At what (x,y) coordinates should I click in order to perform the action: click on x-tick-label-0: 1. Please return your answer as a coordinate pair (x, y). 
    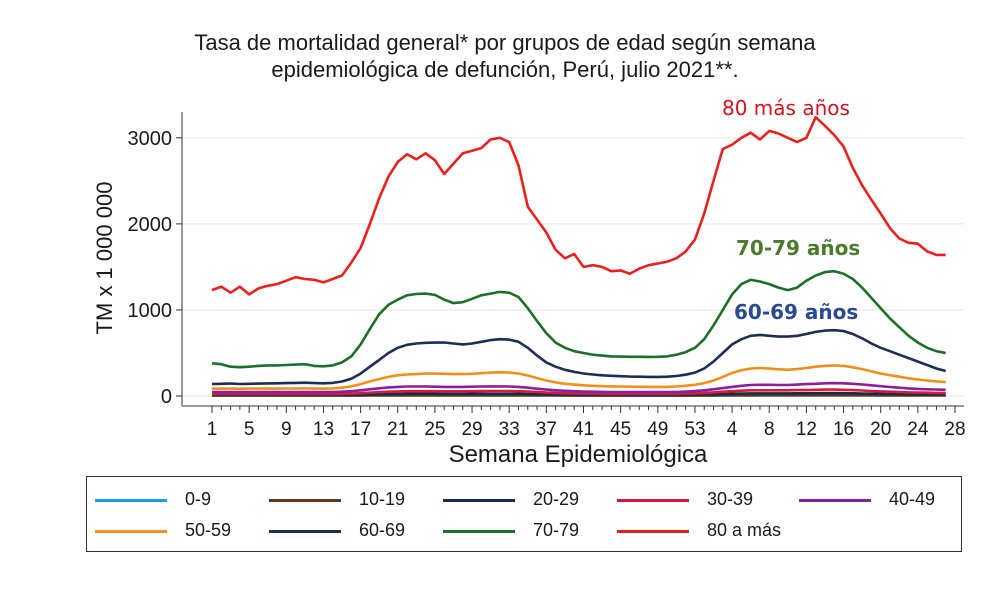
    Looking at the image, I should click on (212, 429).